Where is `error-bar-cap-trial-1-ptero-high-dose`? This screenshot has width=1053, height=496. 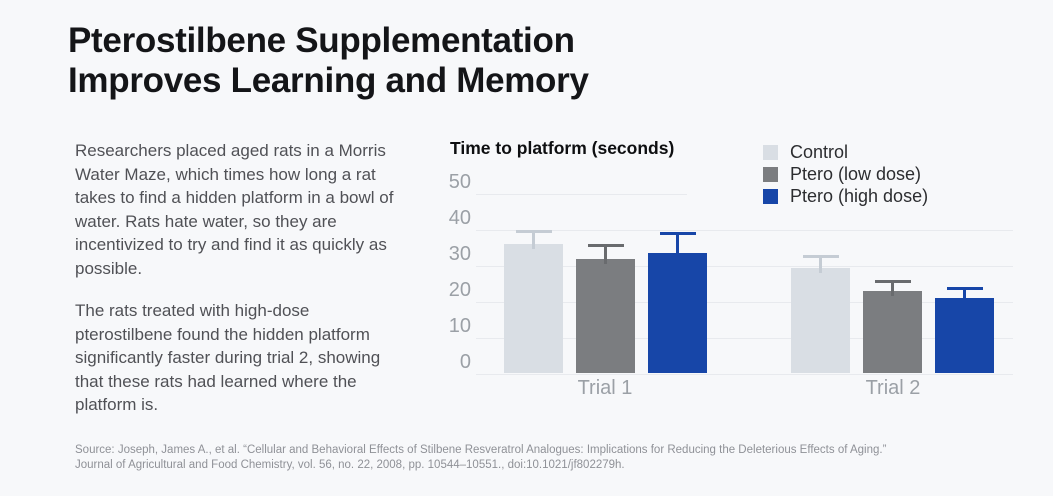
error-bar-cap-trial-1-ptero-high-dose is located at coordinates (677, 233).